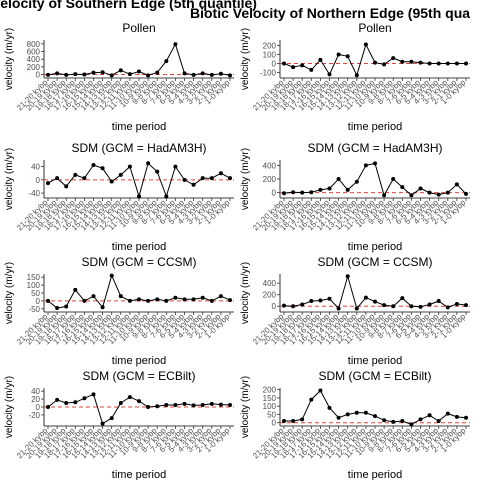  I want to click on y-tick-label: 600, so click(34, 52).